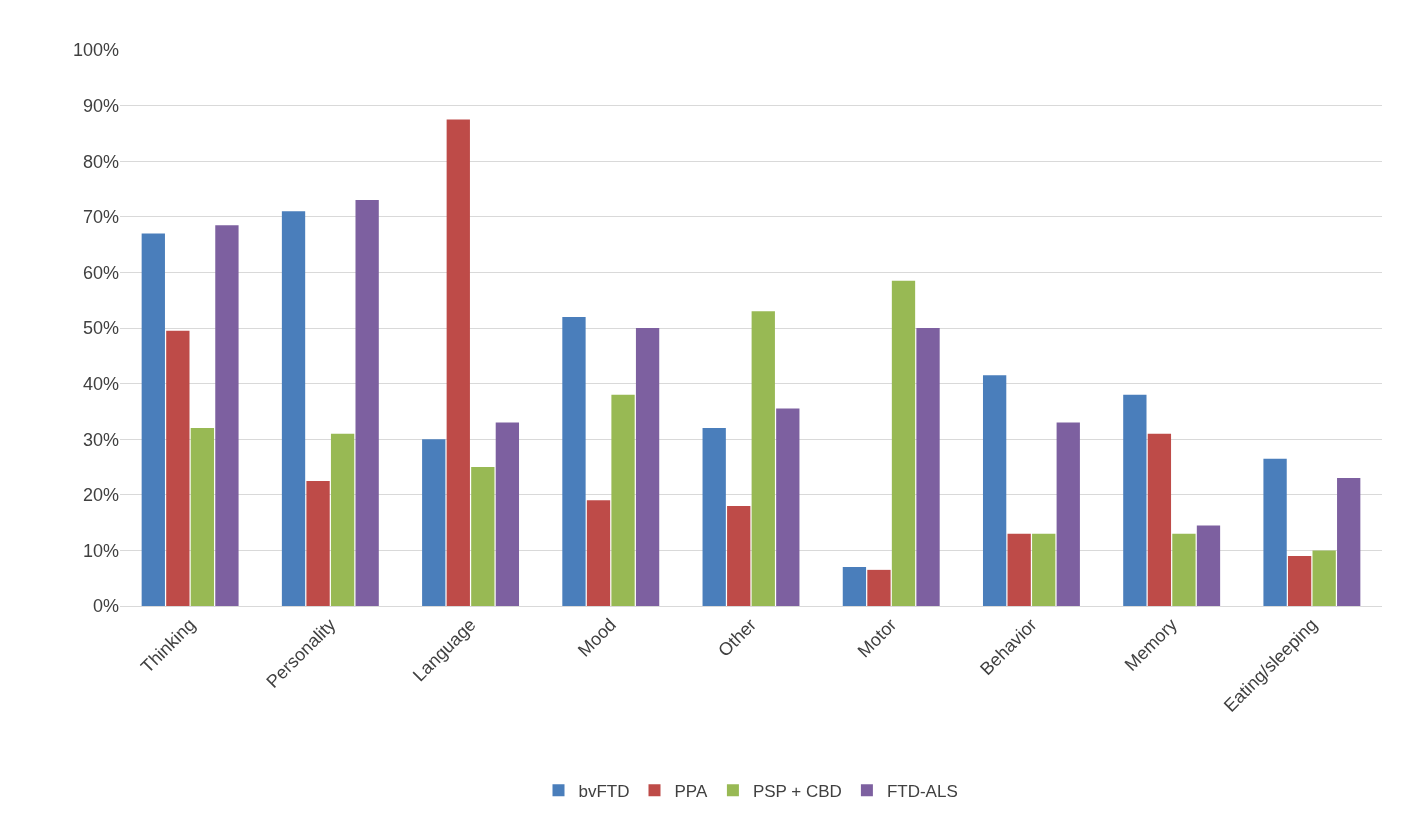 Image resolution: width=1422 pixels, height=821 pixels. I want to click on y-tick-label: 10%, so click(100, 550).